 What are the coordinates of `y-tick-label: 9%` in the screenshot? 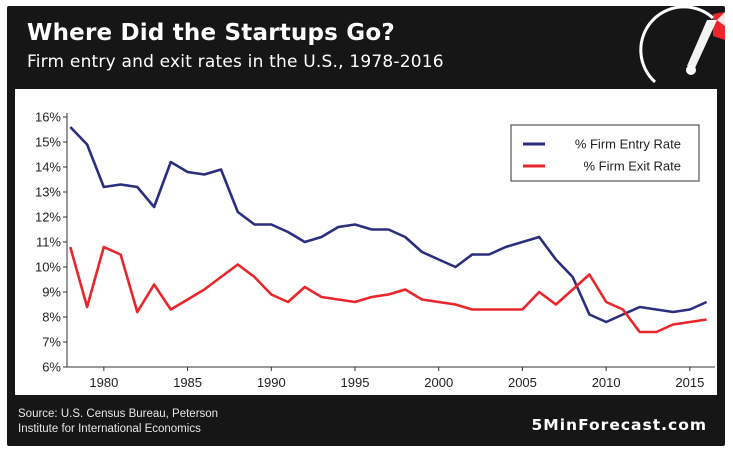 It's located at (51, 292).